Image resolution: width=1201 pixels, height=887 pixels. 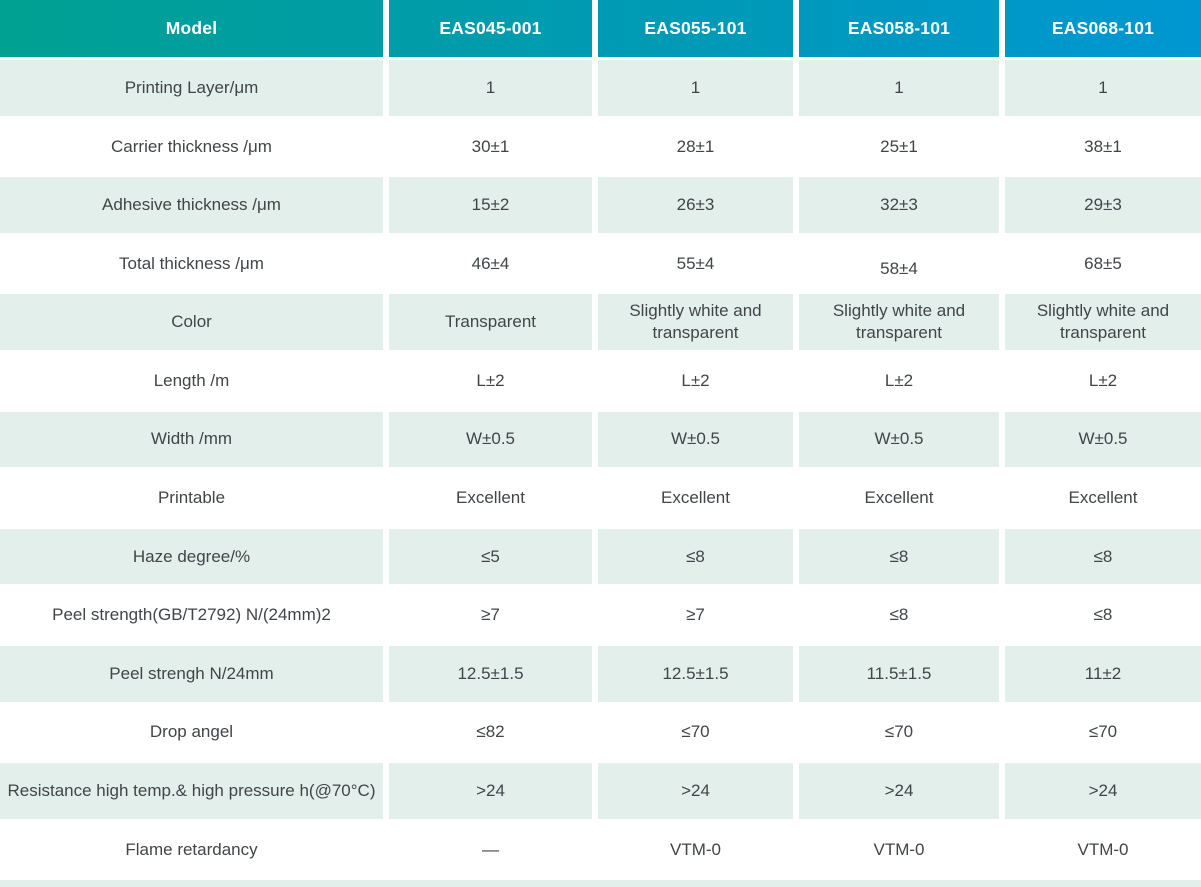 I want to click on value-cell: 68±5, so click(x=1103, y=263).